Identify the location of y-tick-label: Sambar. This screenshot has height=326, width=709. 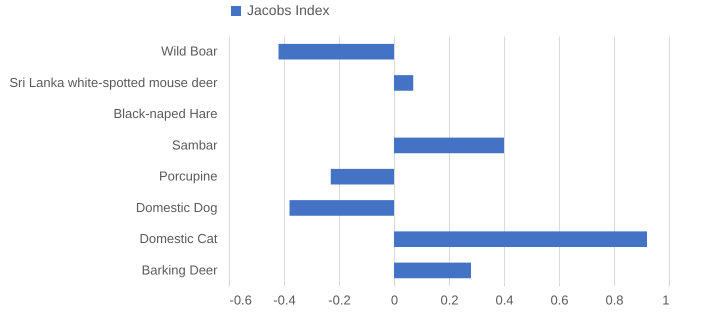
(195, 144).